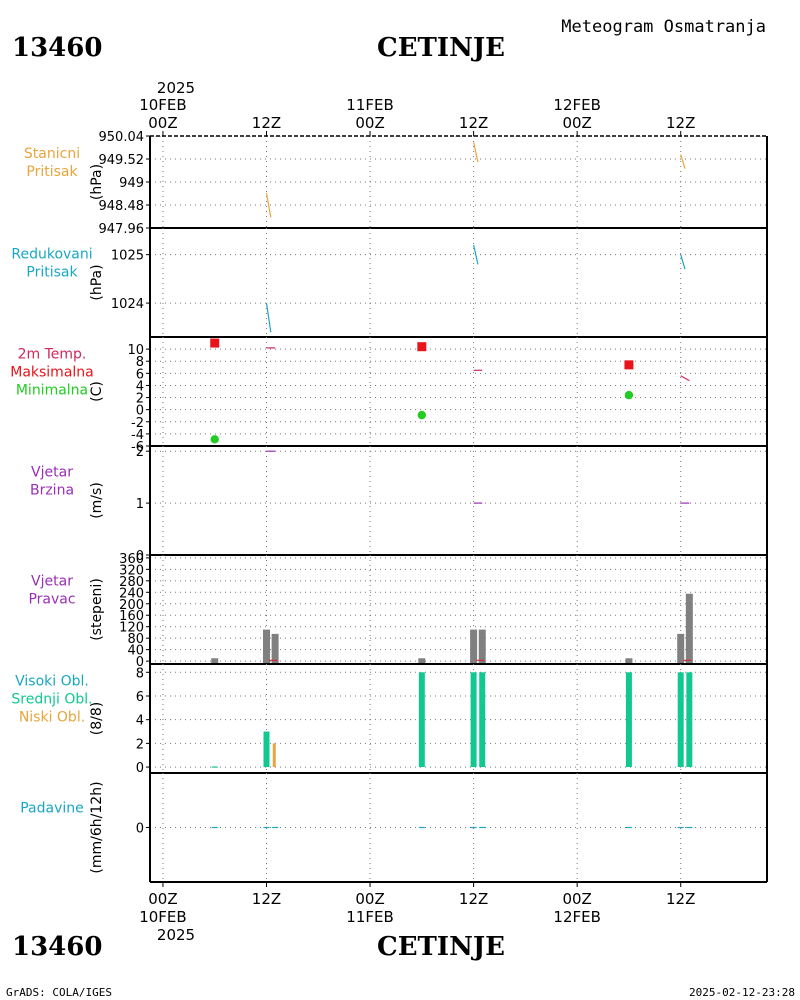  I want to click on station-name-bottom: CETINJE, so click(441, 947).